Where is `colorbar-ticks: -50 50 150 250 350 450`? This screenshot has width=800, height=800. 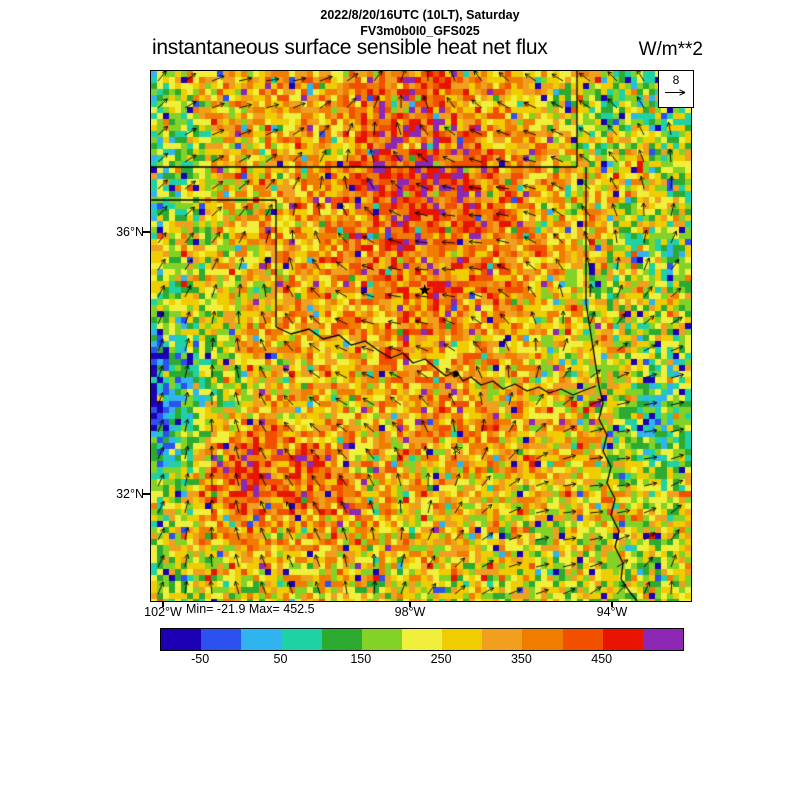 colorbar-ticks: -50 50 150 250 350 450 is located at coordinates (421, 660).